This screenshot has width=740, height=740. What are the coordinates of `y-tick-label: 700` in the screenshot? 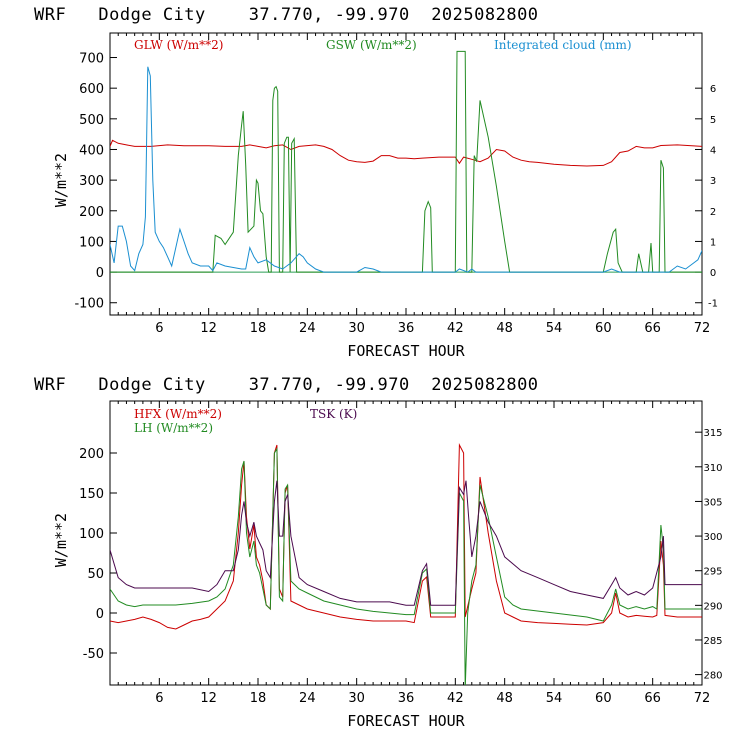 It's located at (91, 59).